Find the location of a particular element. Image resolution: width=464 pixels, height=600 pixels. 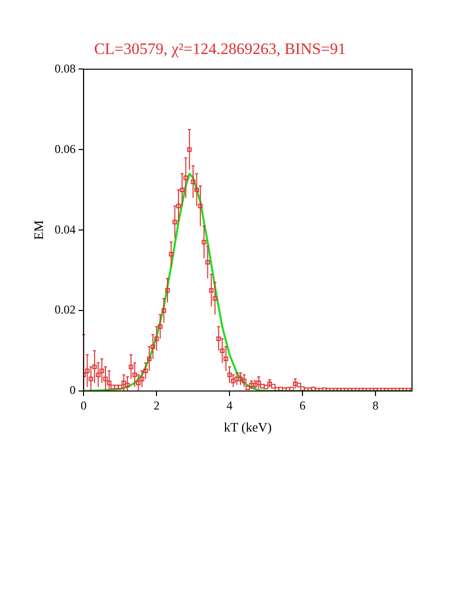

x-tick-label: 2 is located at coordinates (157, 405).